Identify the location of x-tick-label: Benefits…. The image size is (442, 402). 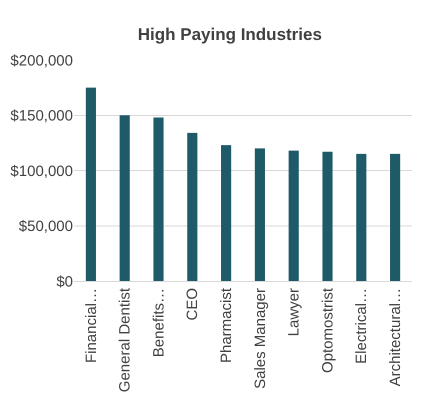
(159, 323).